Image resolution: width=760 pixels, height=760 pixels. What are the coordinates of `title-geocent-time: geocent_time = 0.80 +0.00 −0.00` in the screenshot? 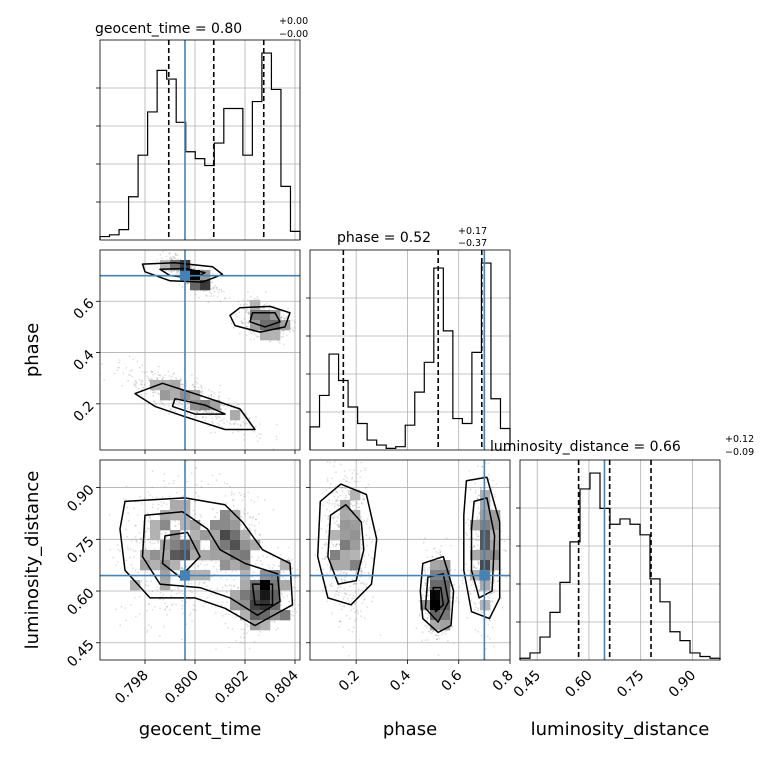 It's located at (201, 28).